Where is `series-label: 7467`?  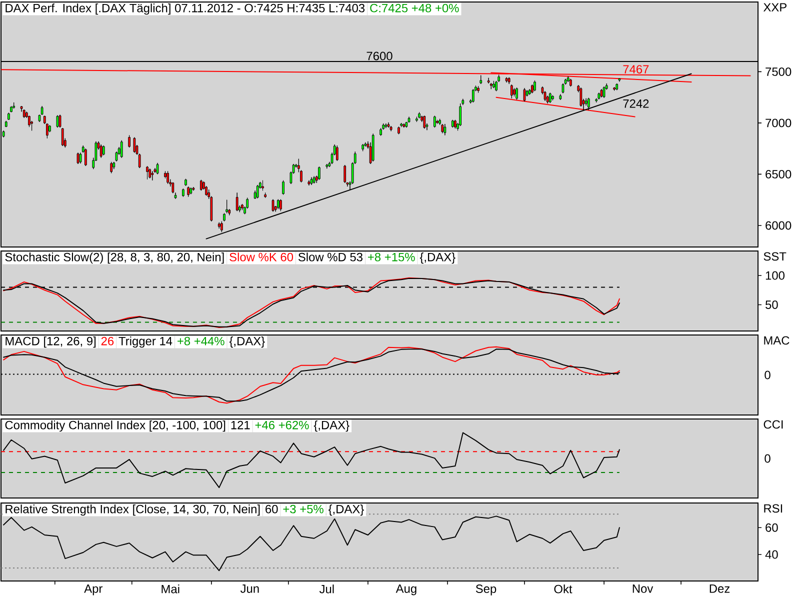 series-label: 7467 is located at coordinates (636, 69).